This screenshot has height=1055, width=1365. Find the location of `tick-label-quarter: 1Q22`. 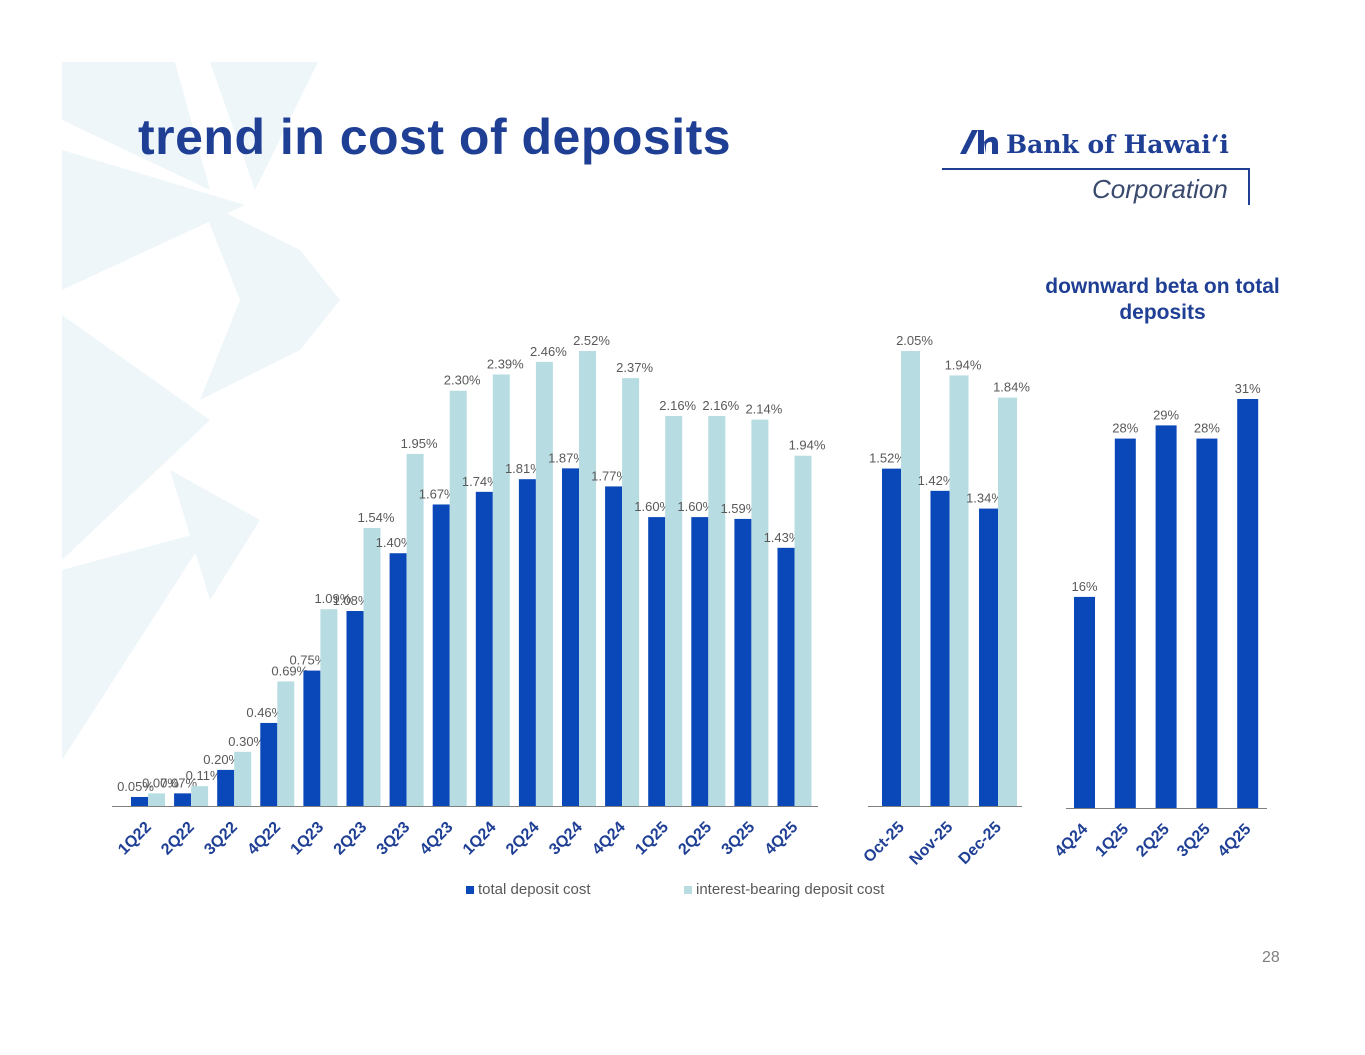

tick-label-quarter: 1Q22 is located at coordinates (135, 839).